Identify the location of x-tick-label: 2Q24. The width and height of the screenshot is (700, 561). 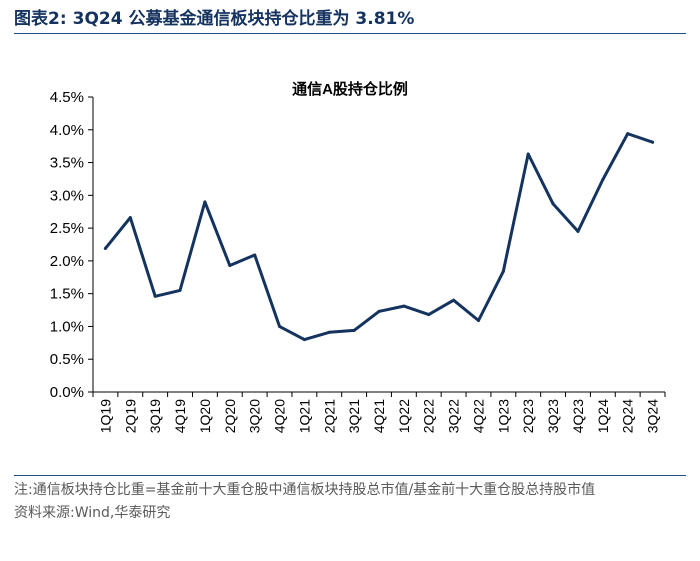
(628, 416).